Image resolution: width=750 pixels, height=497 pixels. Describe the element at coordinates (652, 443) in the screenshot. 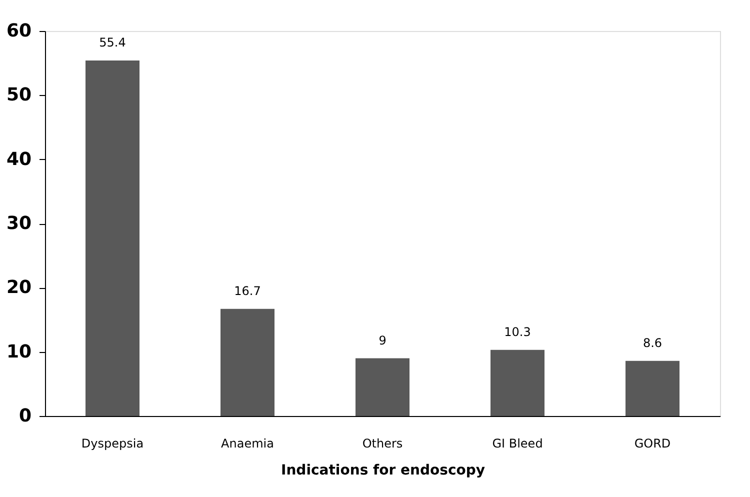

I see `x-tick-label: GORD` at that location.